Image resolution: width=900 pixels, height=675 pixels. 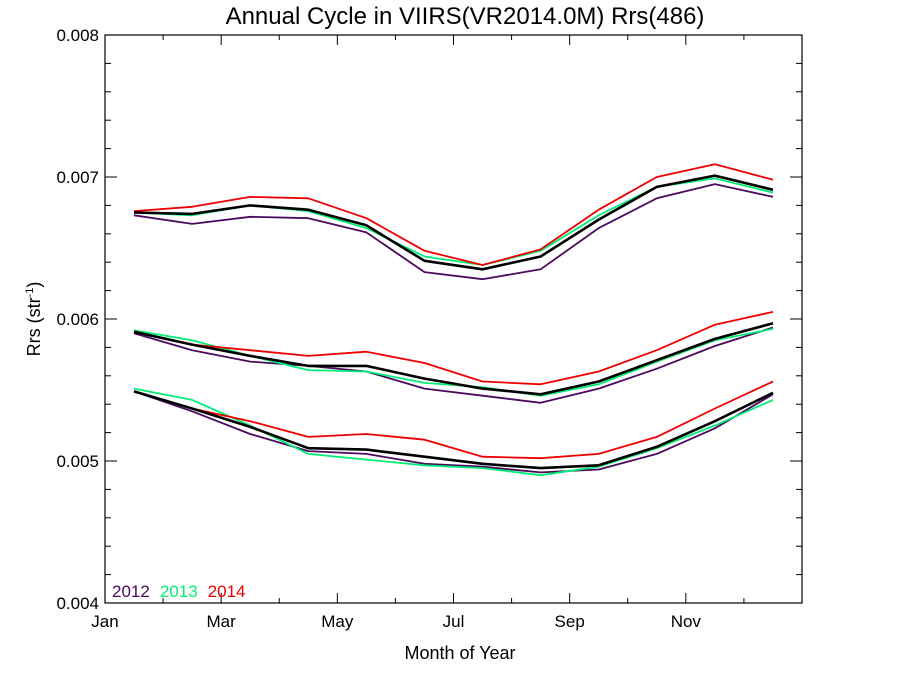 What do you see at coordinates (77, 319) in the screenshot?
I see `y-tick-label: 0.006` at bounding box center [77, 319].